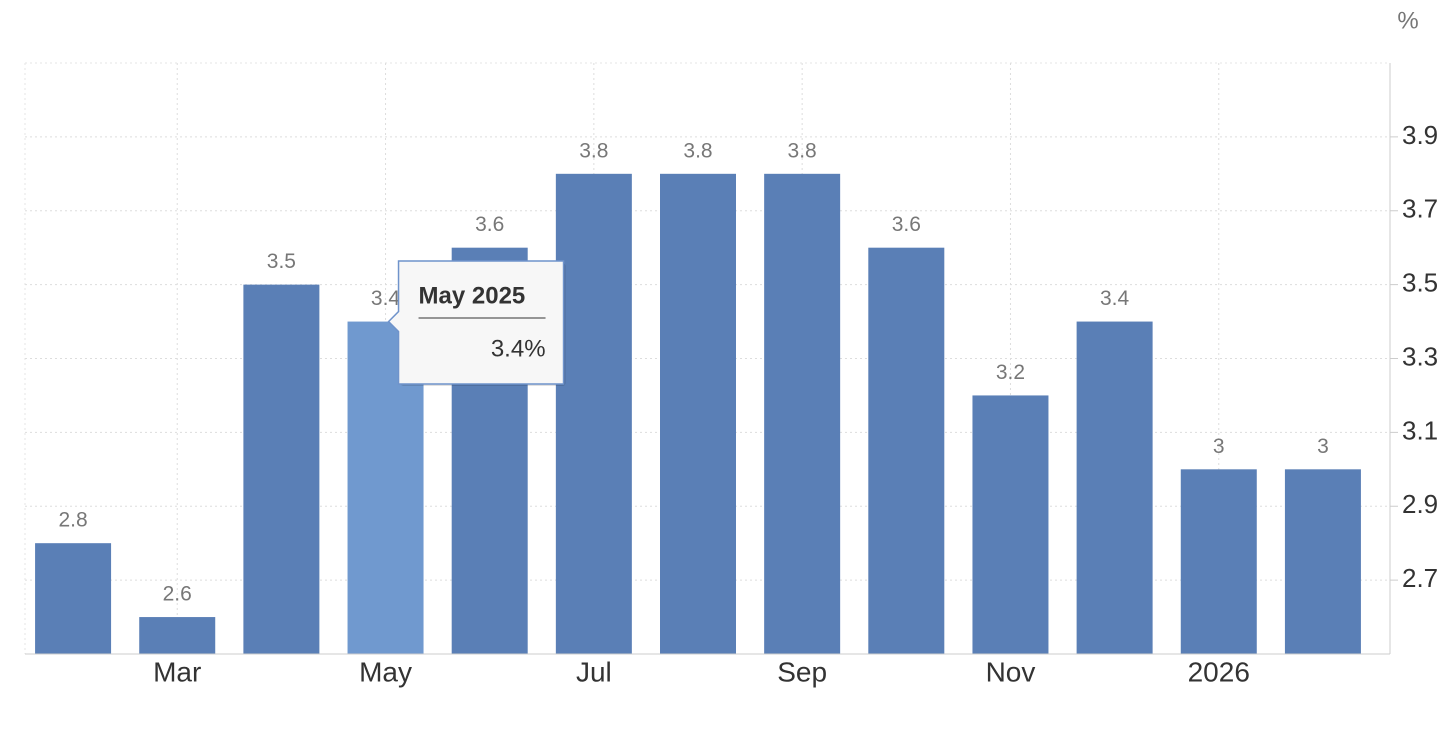 Image resolution: width=1440 pixels, height=729 pixels. What do you see at coordinates (594, 671) in the screenshot?
I see `x-tick-label: Jul` at bounding box center [594, 671].